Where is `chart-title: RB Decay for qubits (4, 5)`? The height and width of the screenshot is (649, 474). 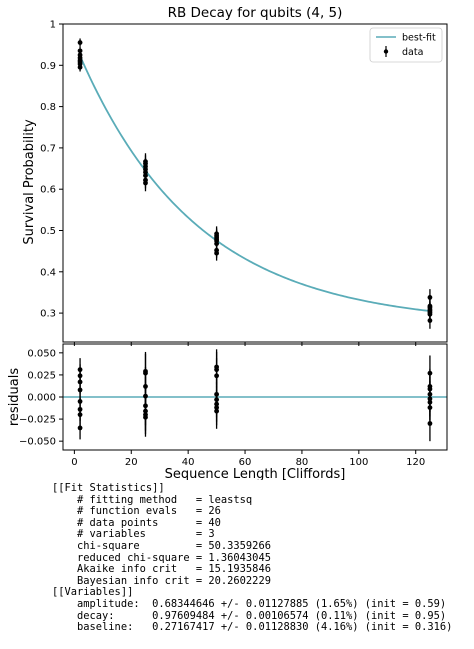
chart-title: RB Decay for qubits (4, 5) is located at coordinates (255, 13).